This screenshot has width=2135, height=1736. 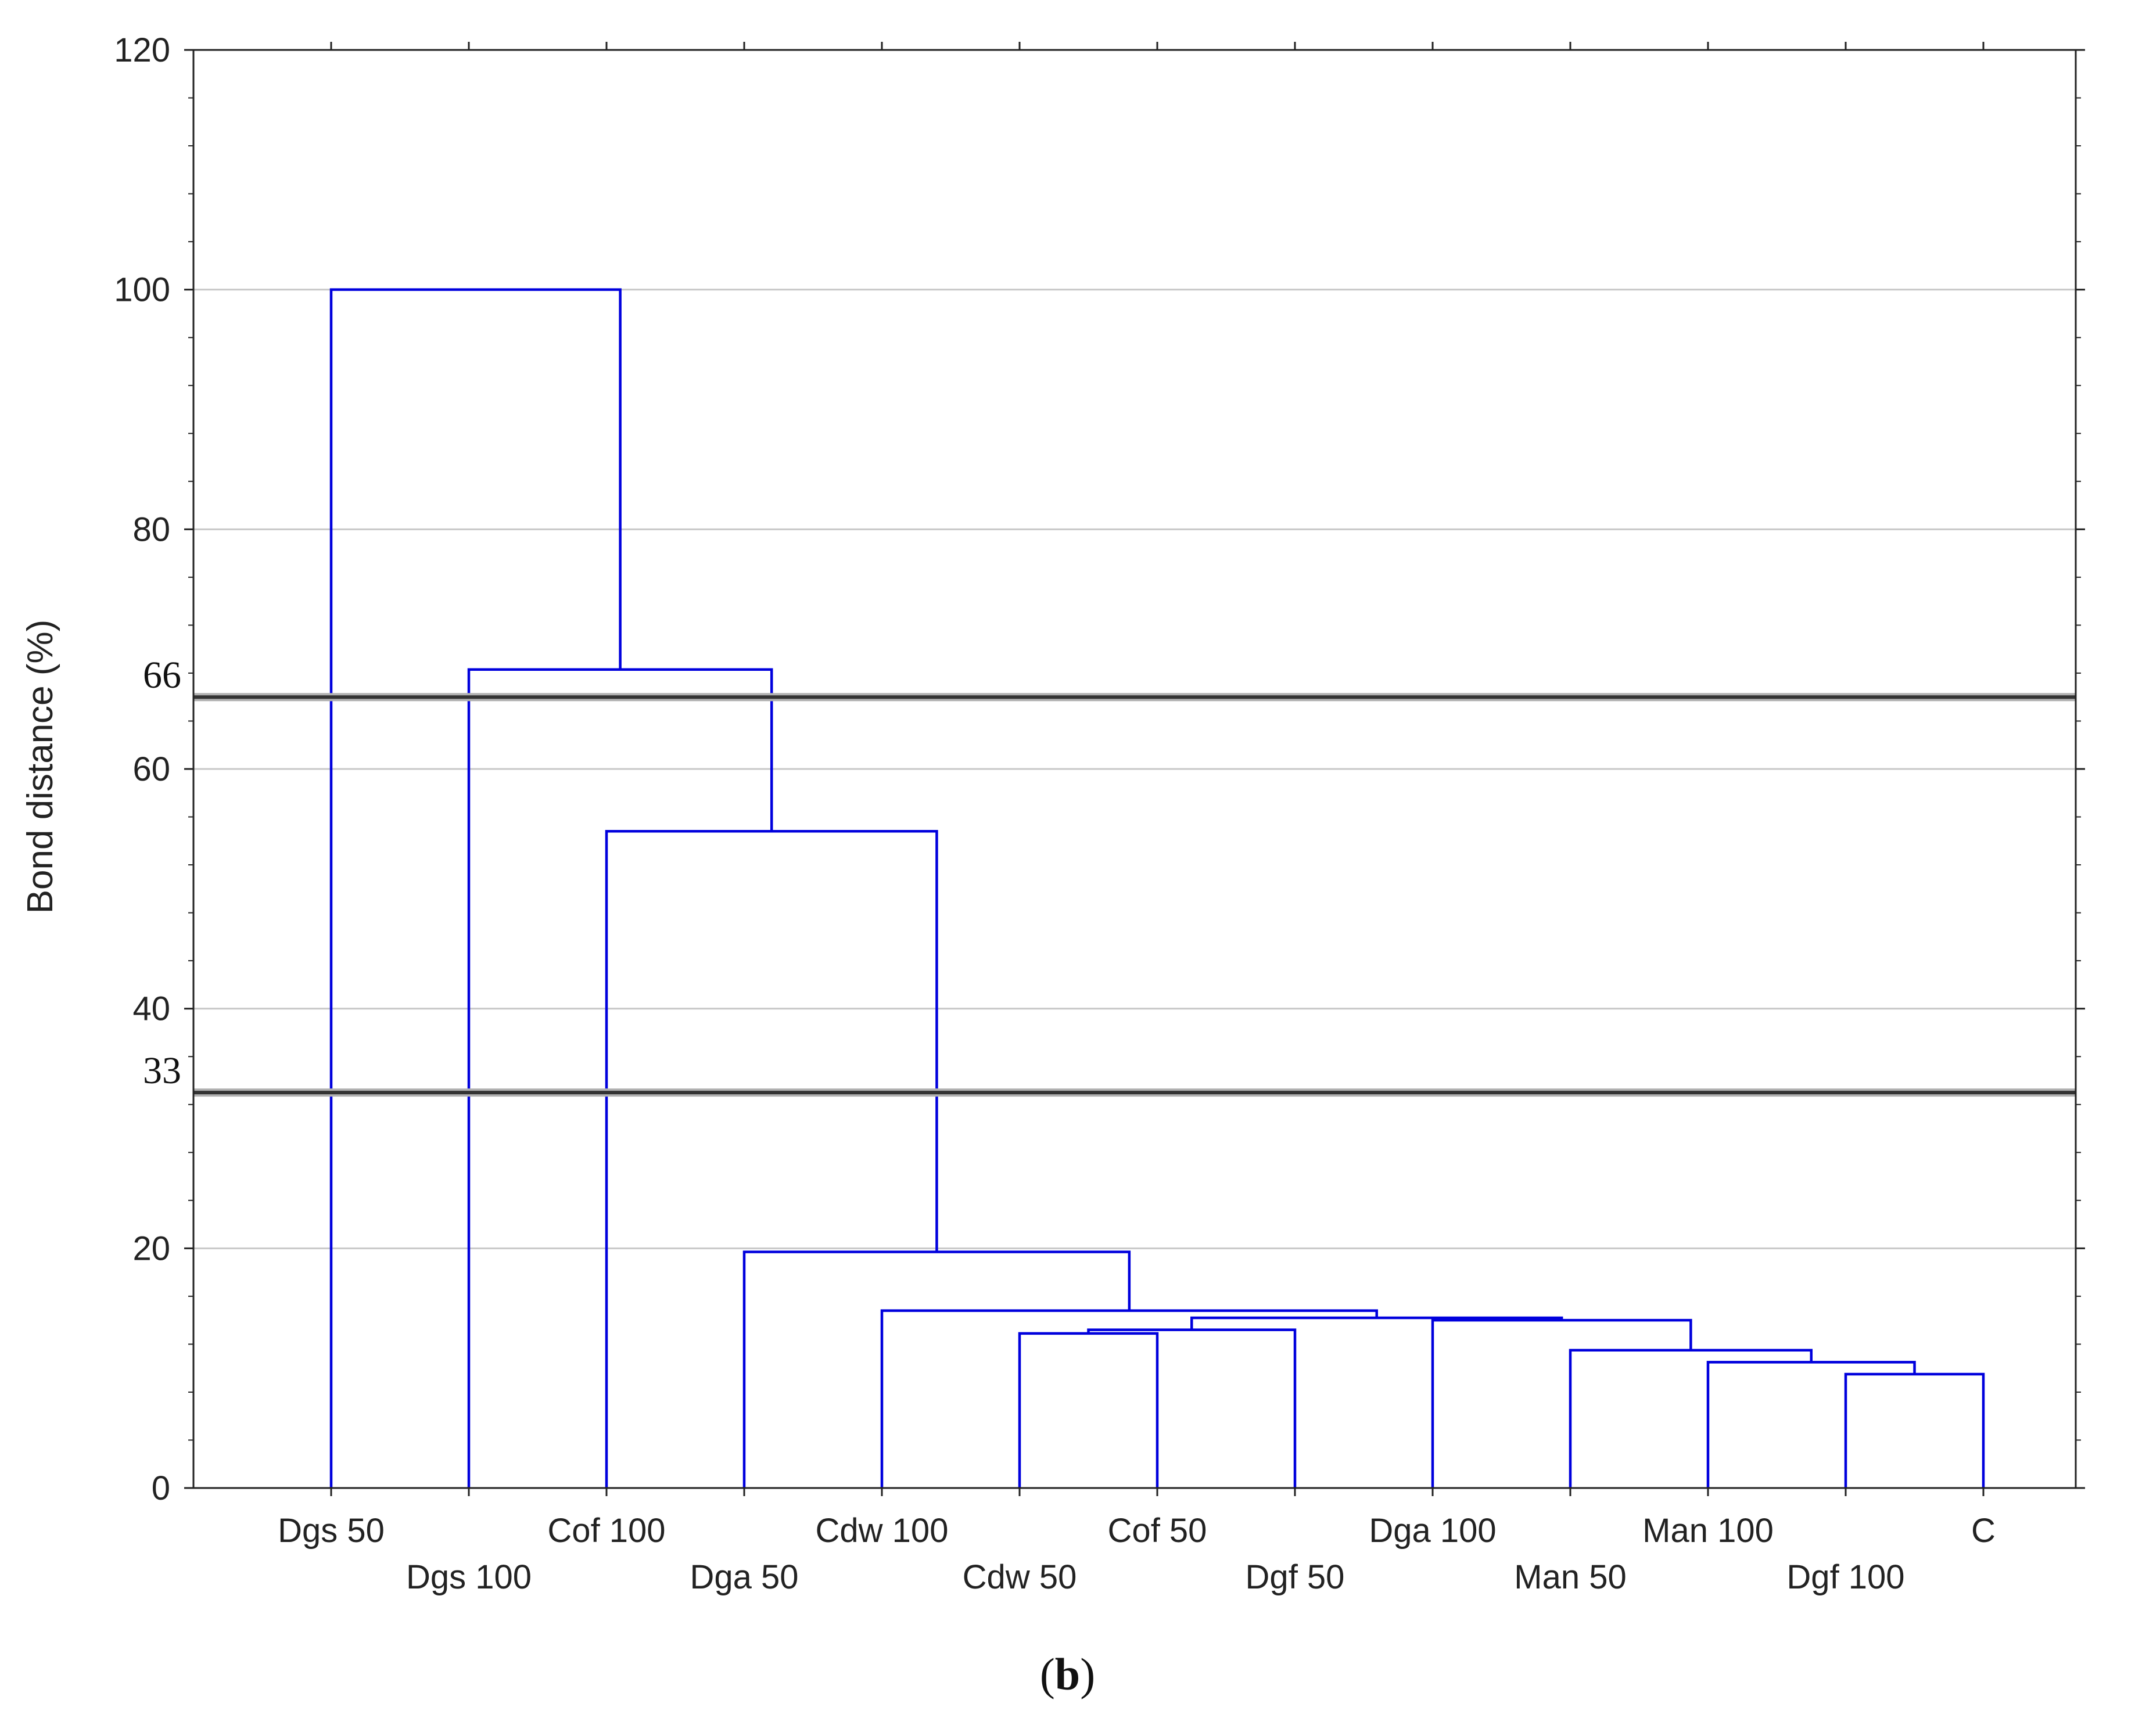 What do you see at coordinates (1983, 1531) in the screenshot?
I see `leaf-label-12: C` at bounding box center [1983, 1531].